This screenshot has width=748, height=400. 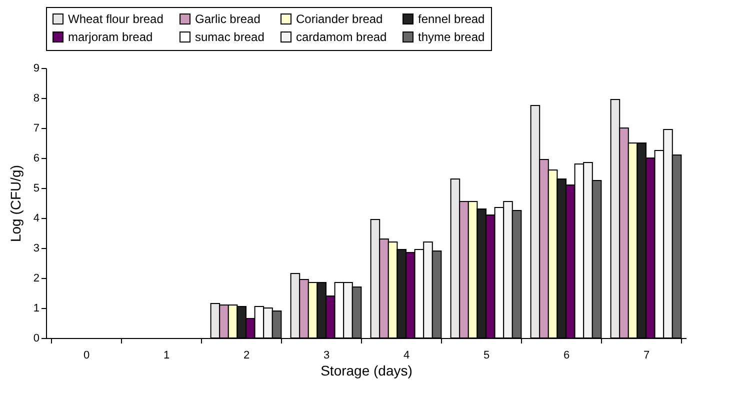 What do you see at coordinates (15, 203) in the screenshot?
I see `y-axis-title: Log (CFU/g)` at bounding box center [15, 203].